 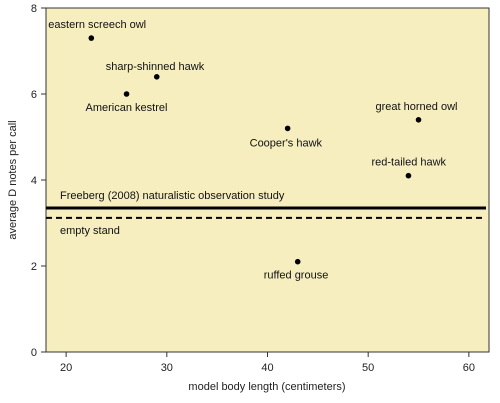 I want to click on point-label: great horned owl, so click(x=417, y=107).